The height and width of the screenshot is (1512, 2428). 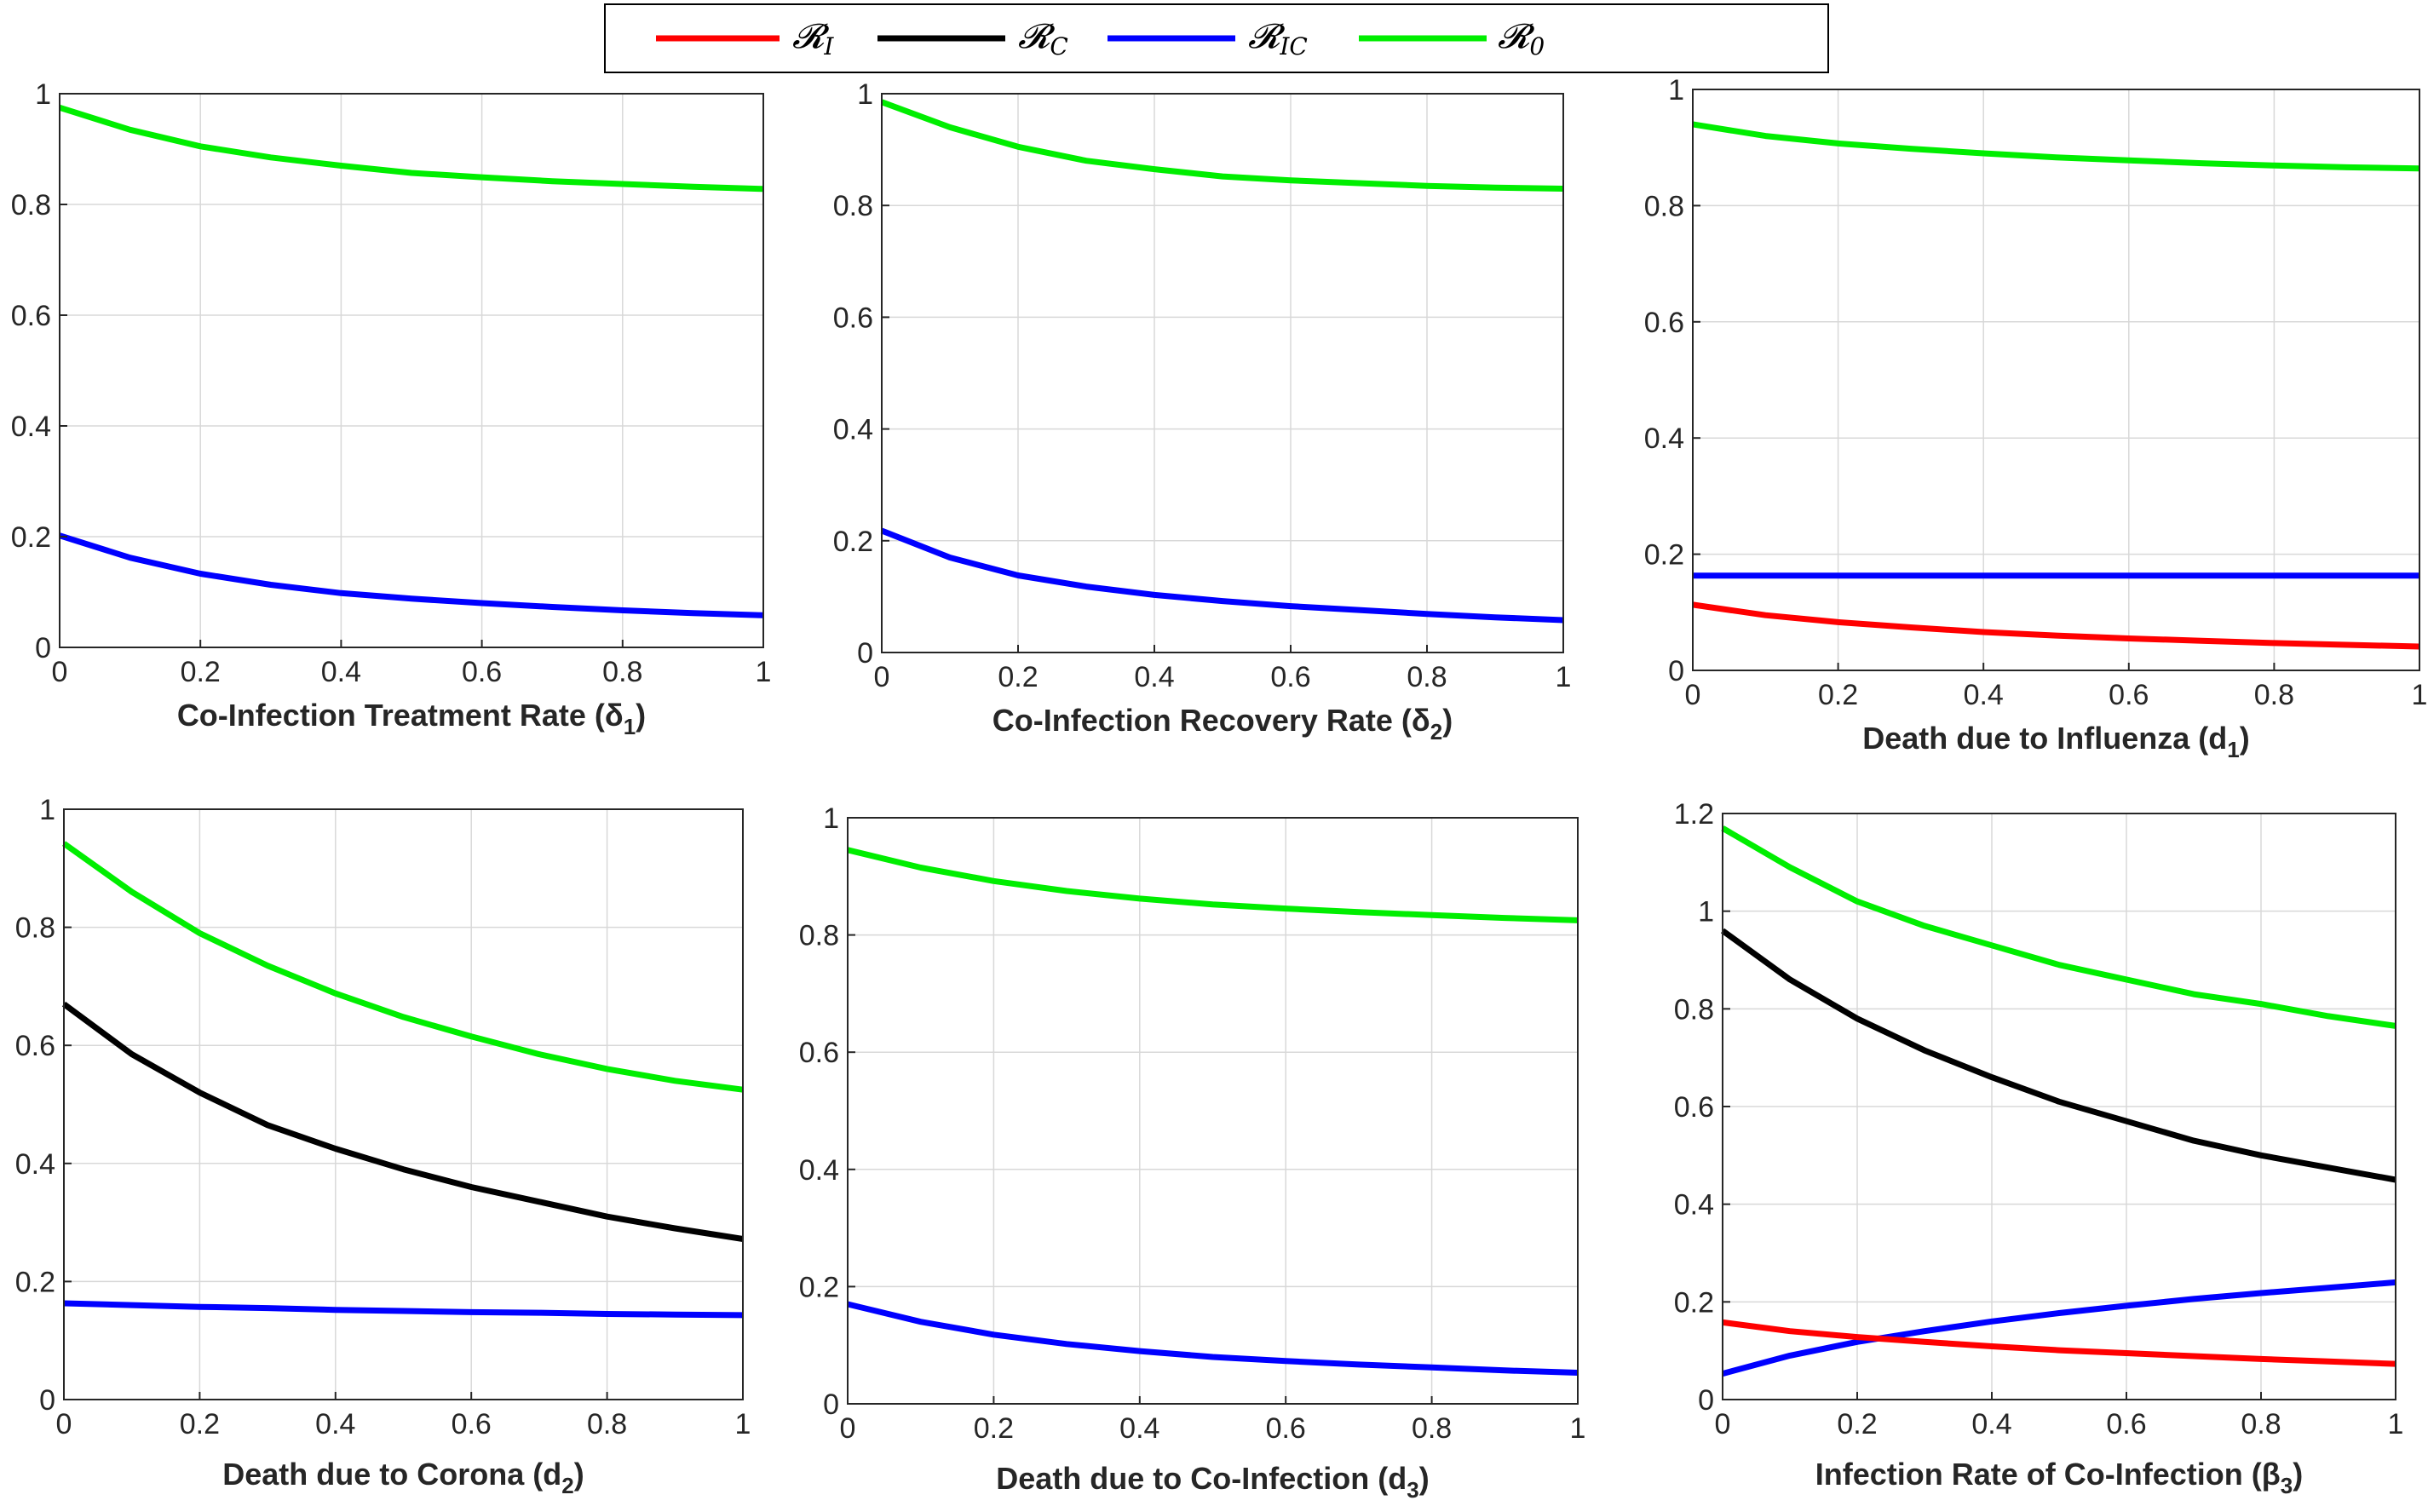 I want to click on legend-label-rc: 𝓡C, so click(x=1043, y=38).